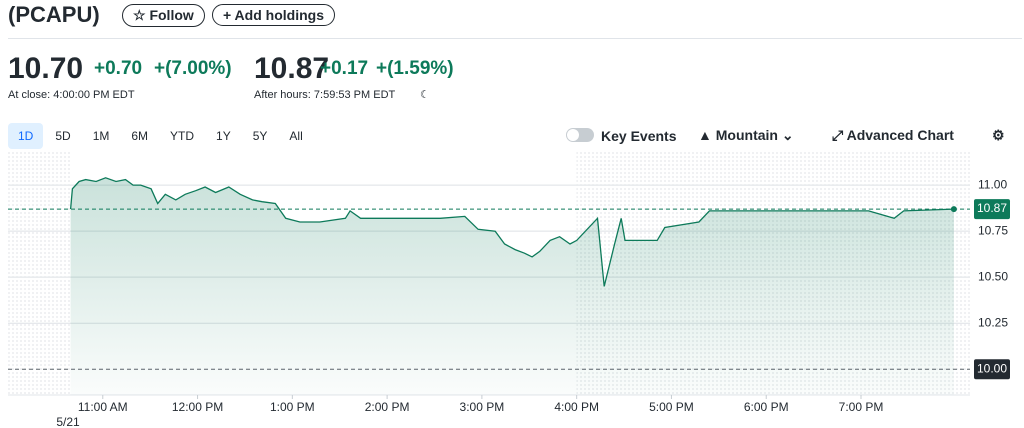  Describe the element at coordinates (71, 95) in the screenshot. I see `close-label: At close: 4:00:00 PM EDT` at that location.